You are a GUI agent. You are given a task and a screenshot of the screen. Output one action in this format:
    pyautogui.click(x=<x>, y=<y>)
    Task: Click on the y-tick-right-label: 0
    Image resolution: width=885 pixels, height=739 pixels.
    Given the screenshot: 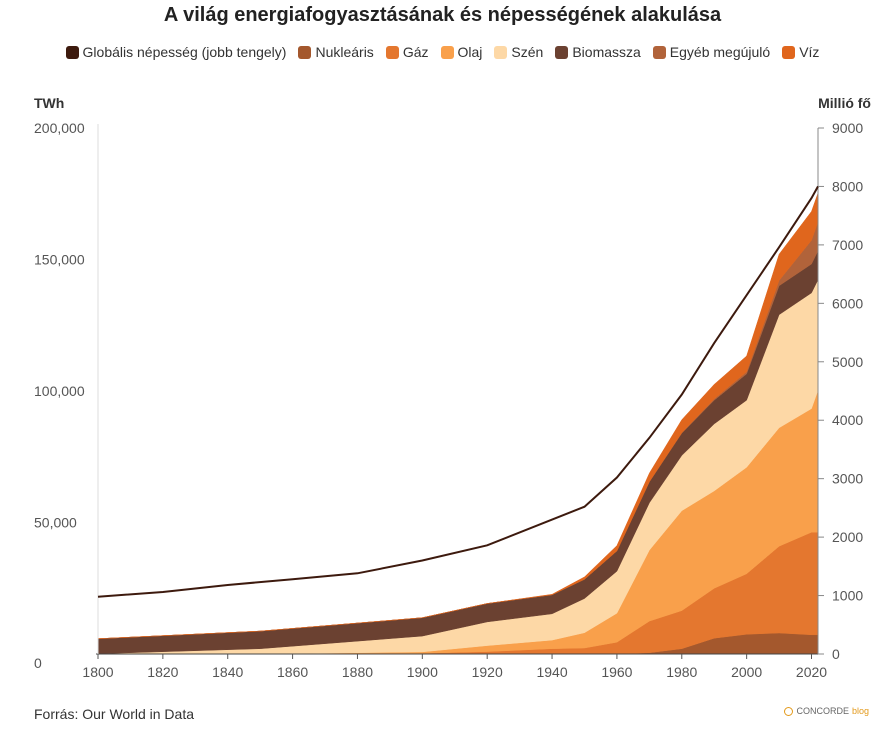 What is the action you would take?
    pyautogui.click(x=836, y=654)
    